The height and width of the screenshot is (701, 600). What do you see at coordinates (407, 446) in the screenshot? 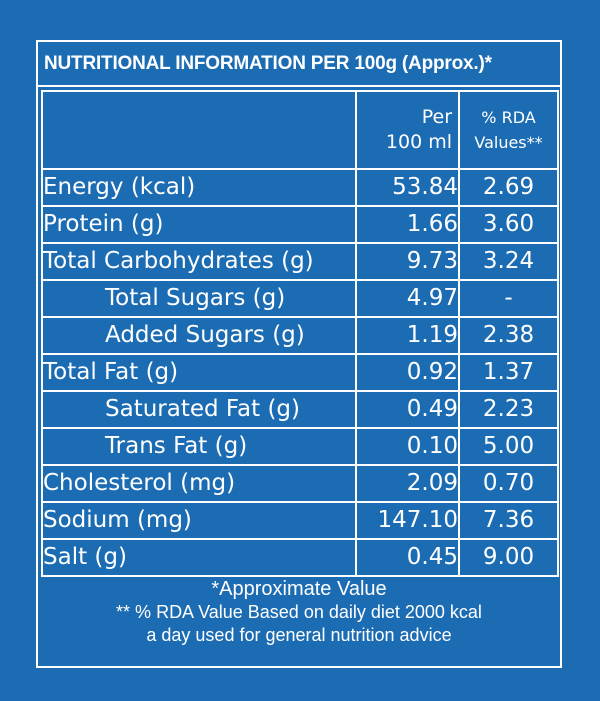
I see `row-value: 0.10` at bounding box center [407, 446].